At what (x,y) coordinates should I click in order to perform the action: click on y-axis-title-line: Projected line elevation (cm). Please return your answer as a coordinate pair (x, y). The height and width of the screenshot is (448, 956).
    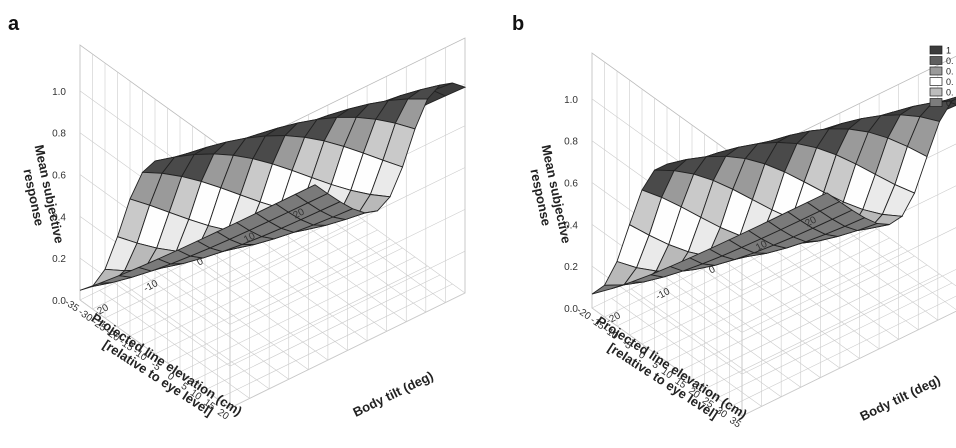
    Looking at the image, I should click on (167, 364).